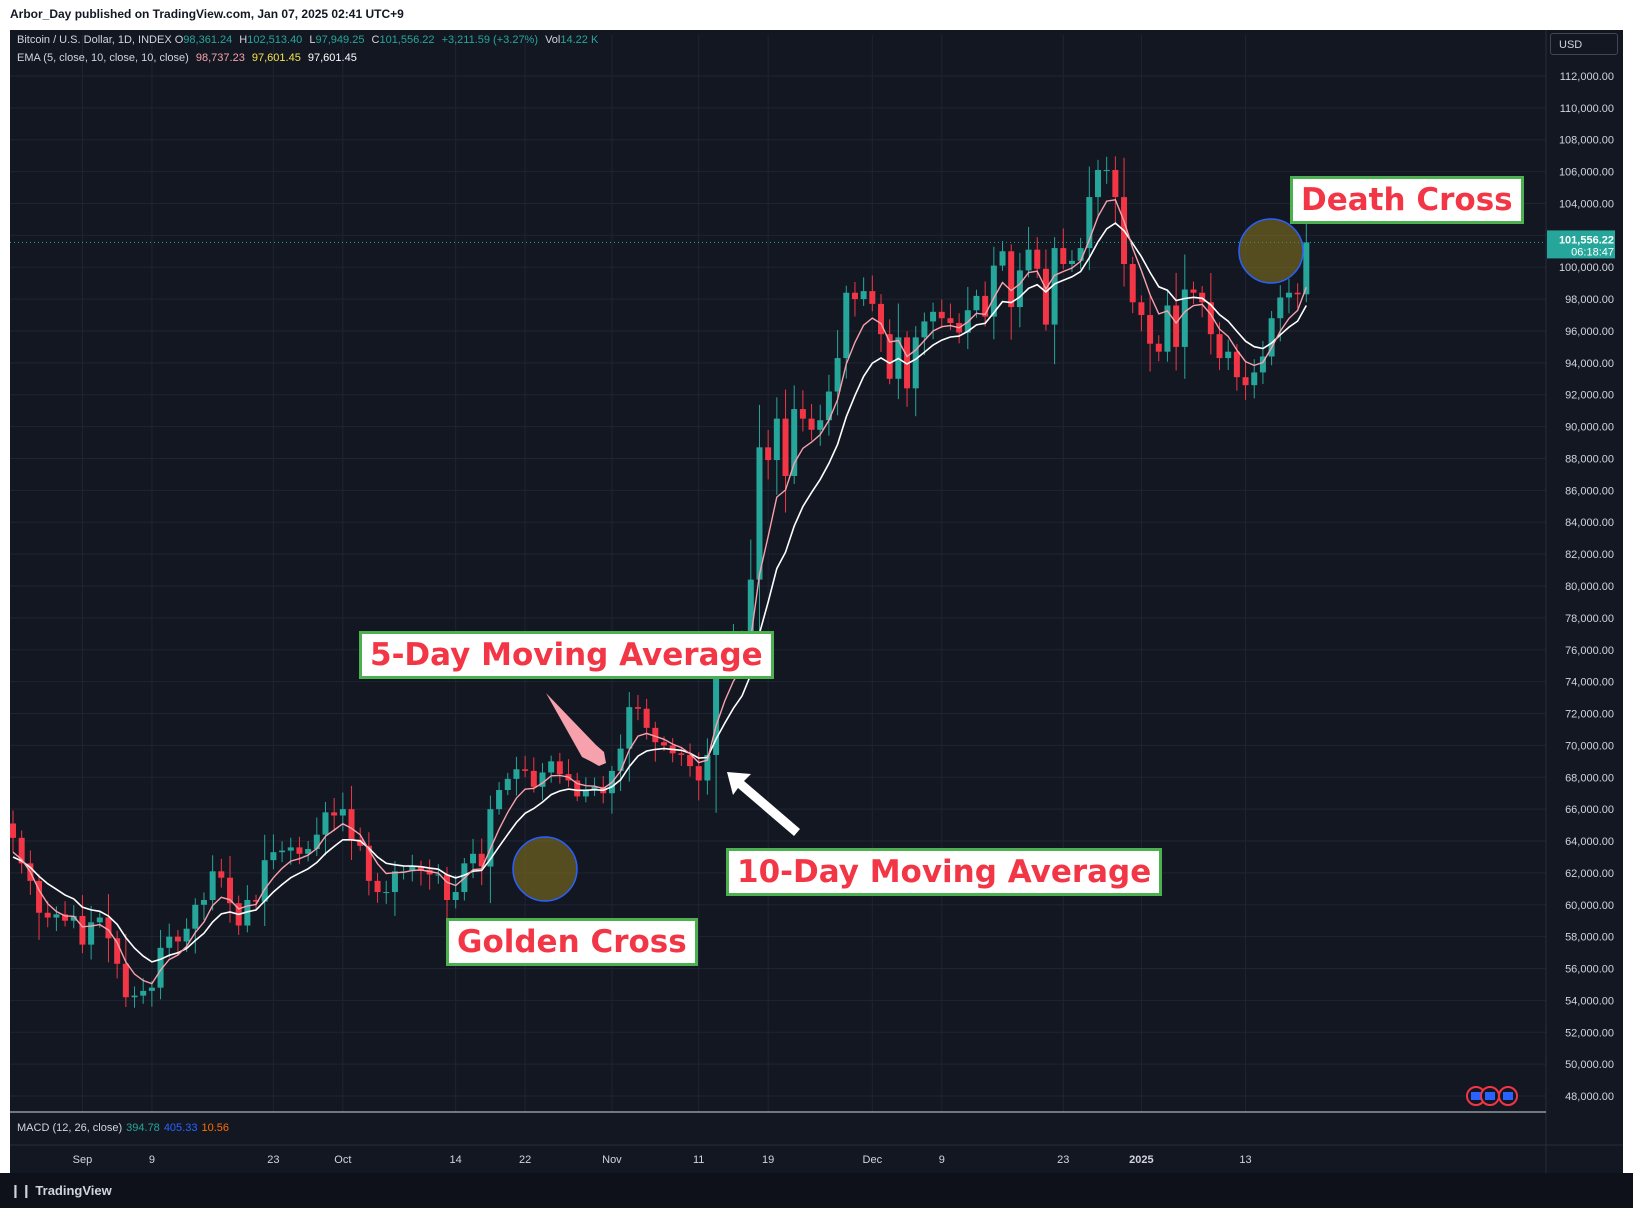  Describe the element at coordinates (1589, 491) in the screenshot. I see `price-tick-label: 86,000.00` at that location.